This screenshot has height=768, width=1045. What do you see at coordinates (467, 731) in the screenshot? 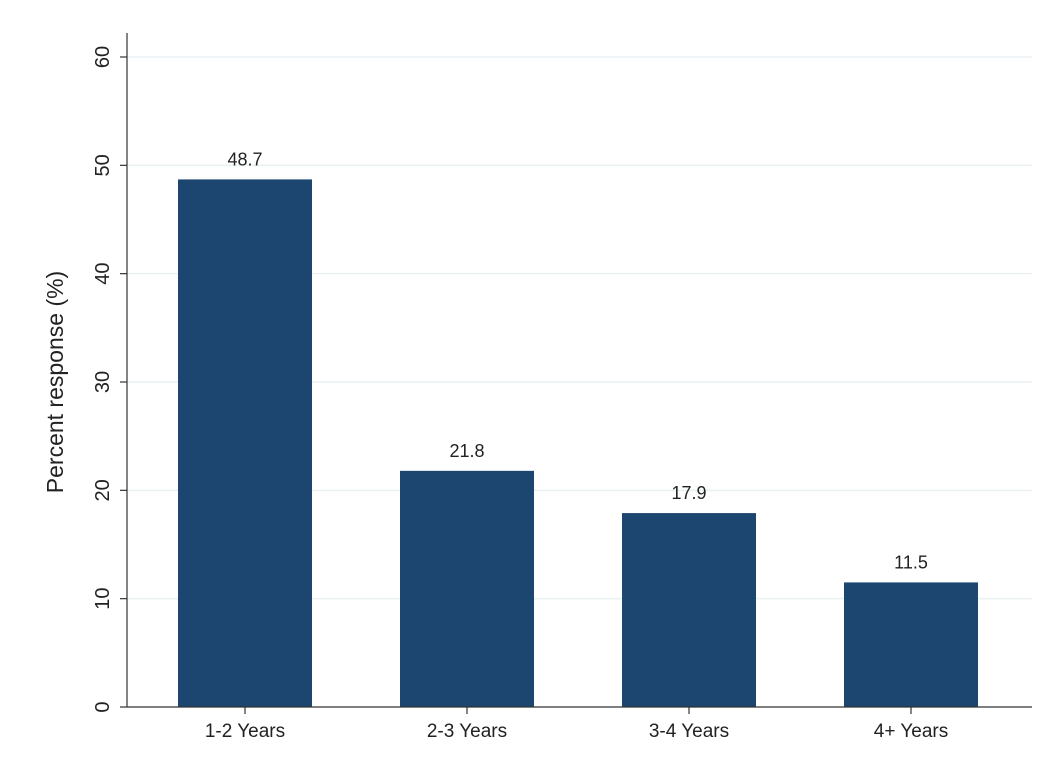
I see `x-tick-label: 2-3 Years` at bounding box center [467, 731].